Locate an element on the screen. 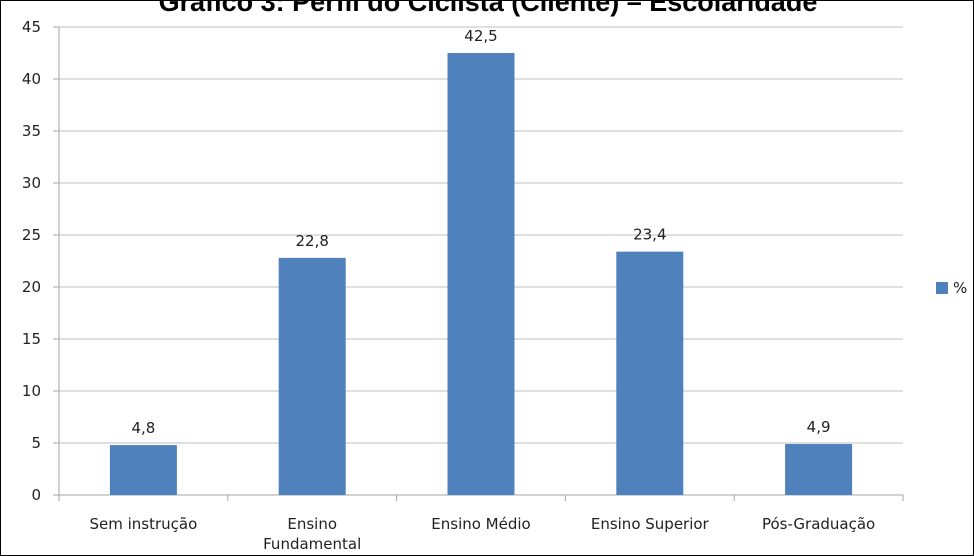  legend-label: % is located at coordinates (960, 288).